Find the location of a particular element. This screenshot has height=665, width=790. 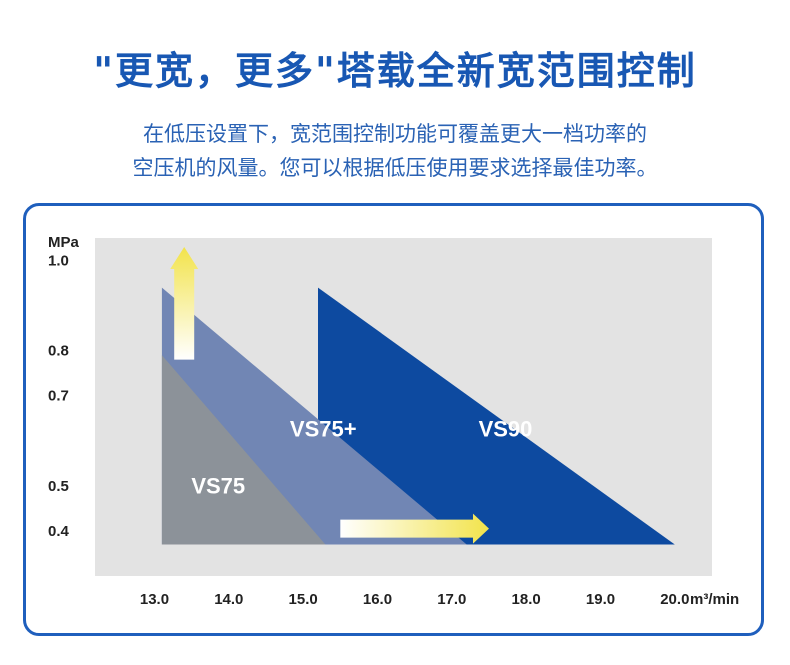

flow-increase-arrow is located at coordinates (414, 528).